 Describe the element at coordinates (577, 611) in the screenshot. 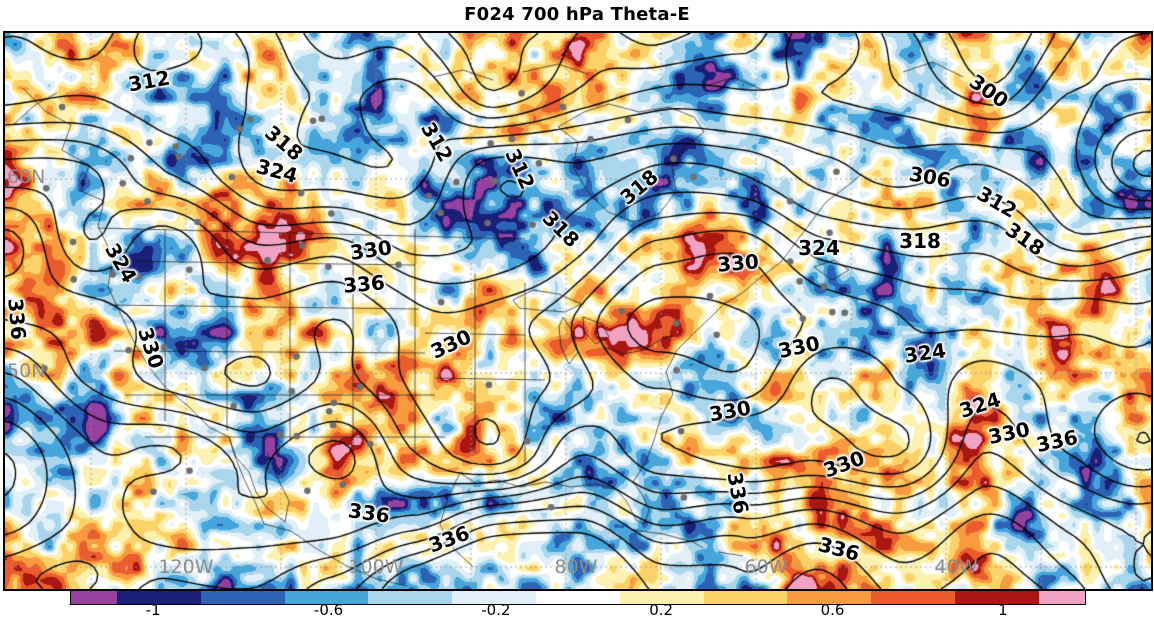

I see `colorbar-ticks: -1 -0.6 -0.2 0.2 0.6 1` at that location.